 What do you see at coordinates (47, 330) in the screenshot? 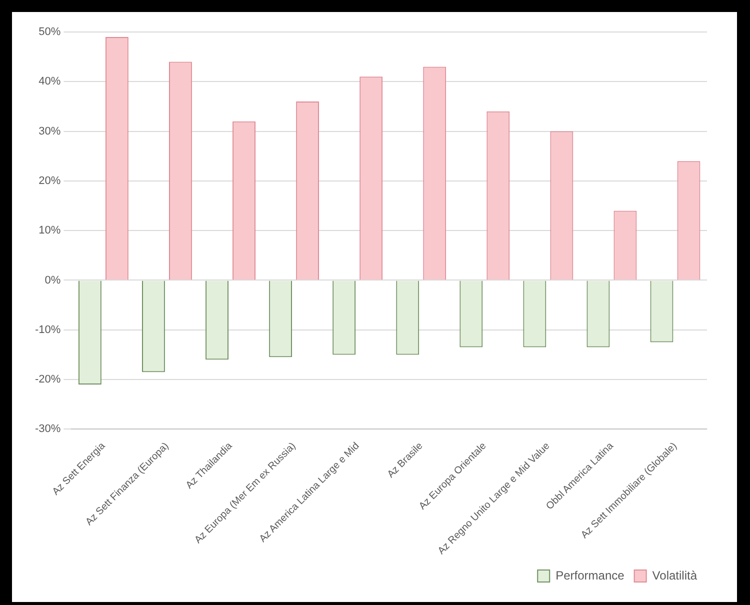
I see `y-tick-label: -10%` at bounding box center [47, 330].